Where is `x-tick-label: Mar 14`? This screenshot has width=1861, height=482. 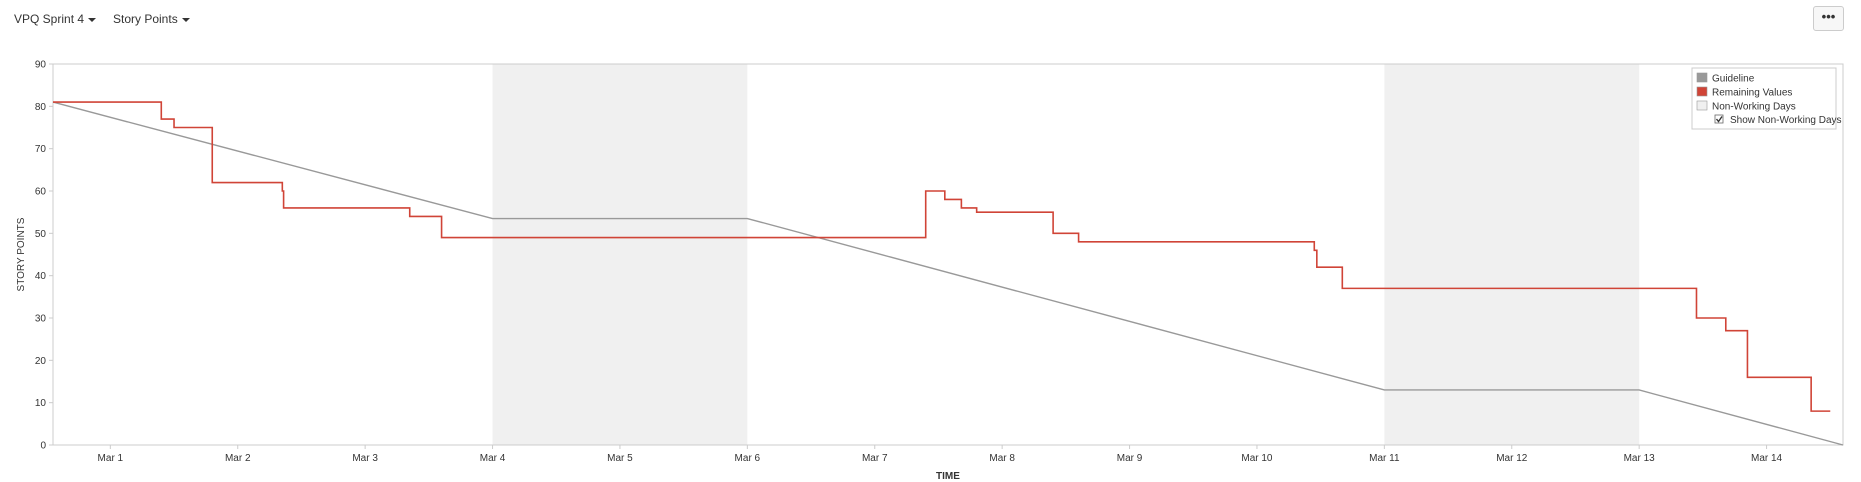 x-tick-label: Mar 14 is located at coordinates (1767, 458).